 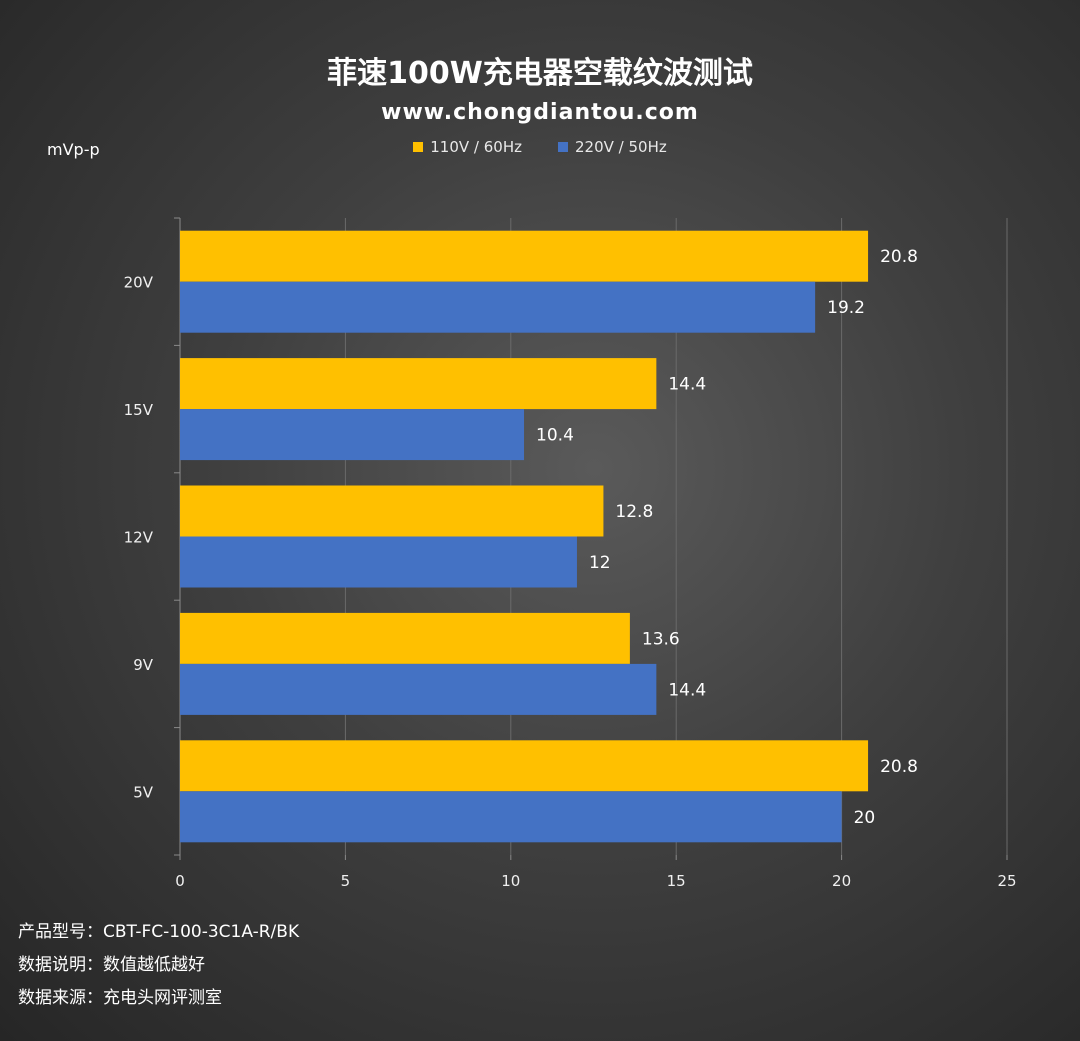 I want to click on x-tick-label: 20, so click(x=841, y=881).